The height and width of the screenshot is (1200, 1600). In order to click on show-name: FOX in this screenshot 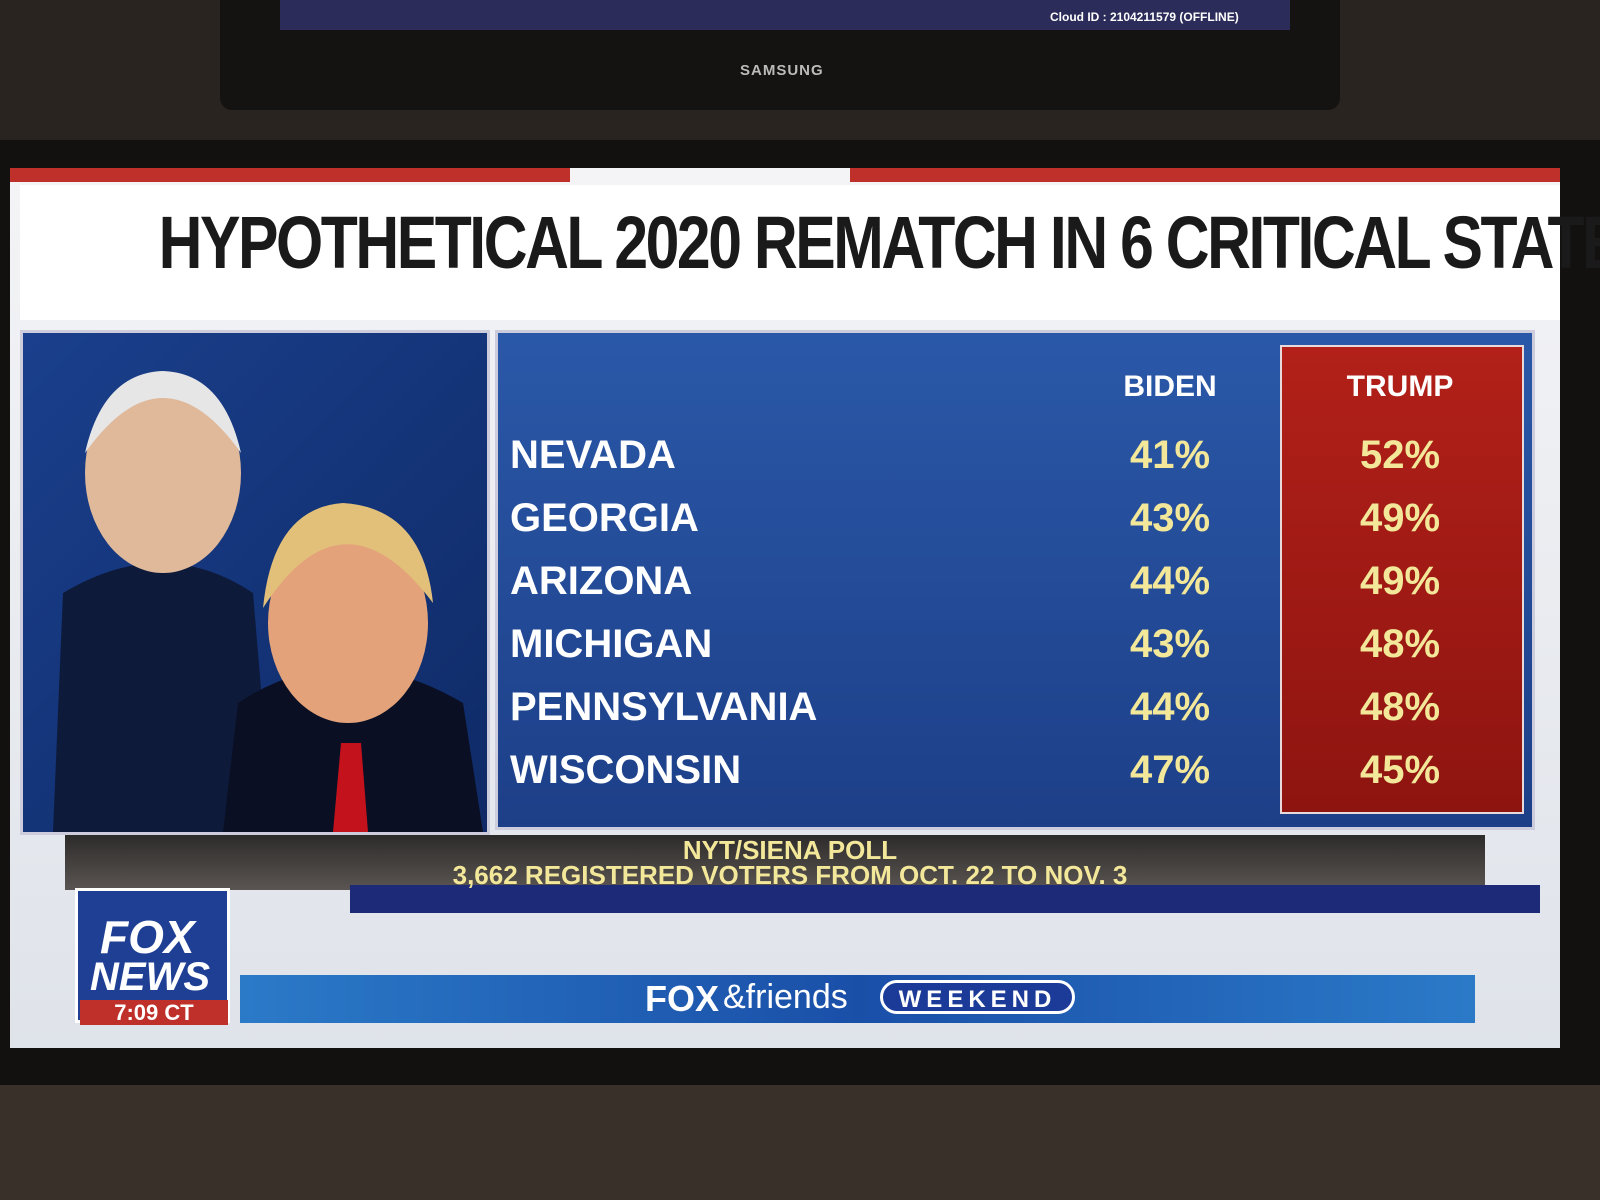, I will do `click(682, 998)`.